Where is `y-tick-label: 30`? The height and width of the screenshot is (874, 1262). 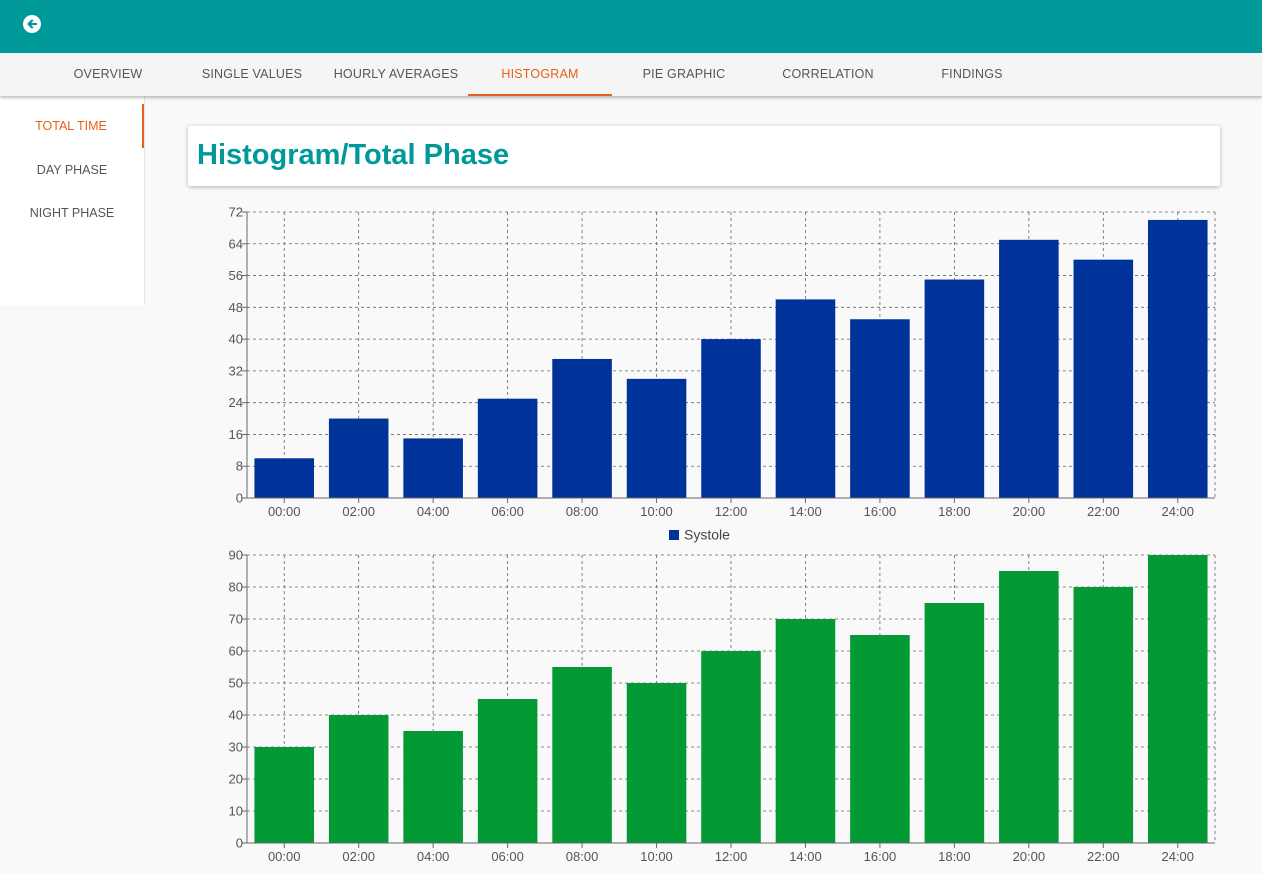
y-tick-label: 30 is located at coordinates (236, 747).